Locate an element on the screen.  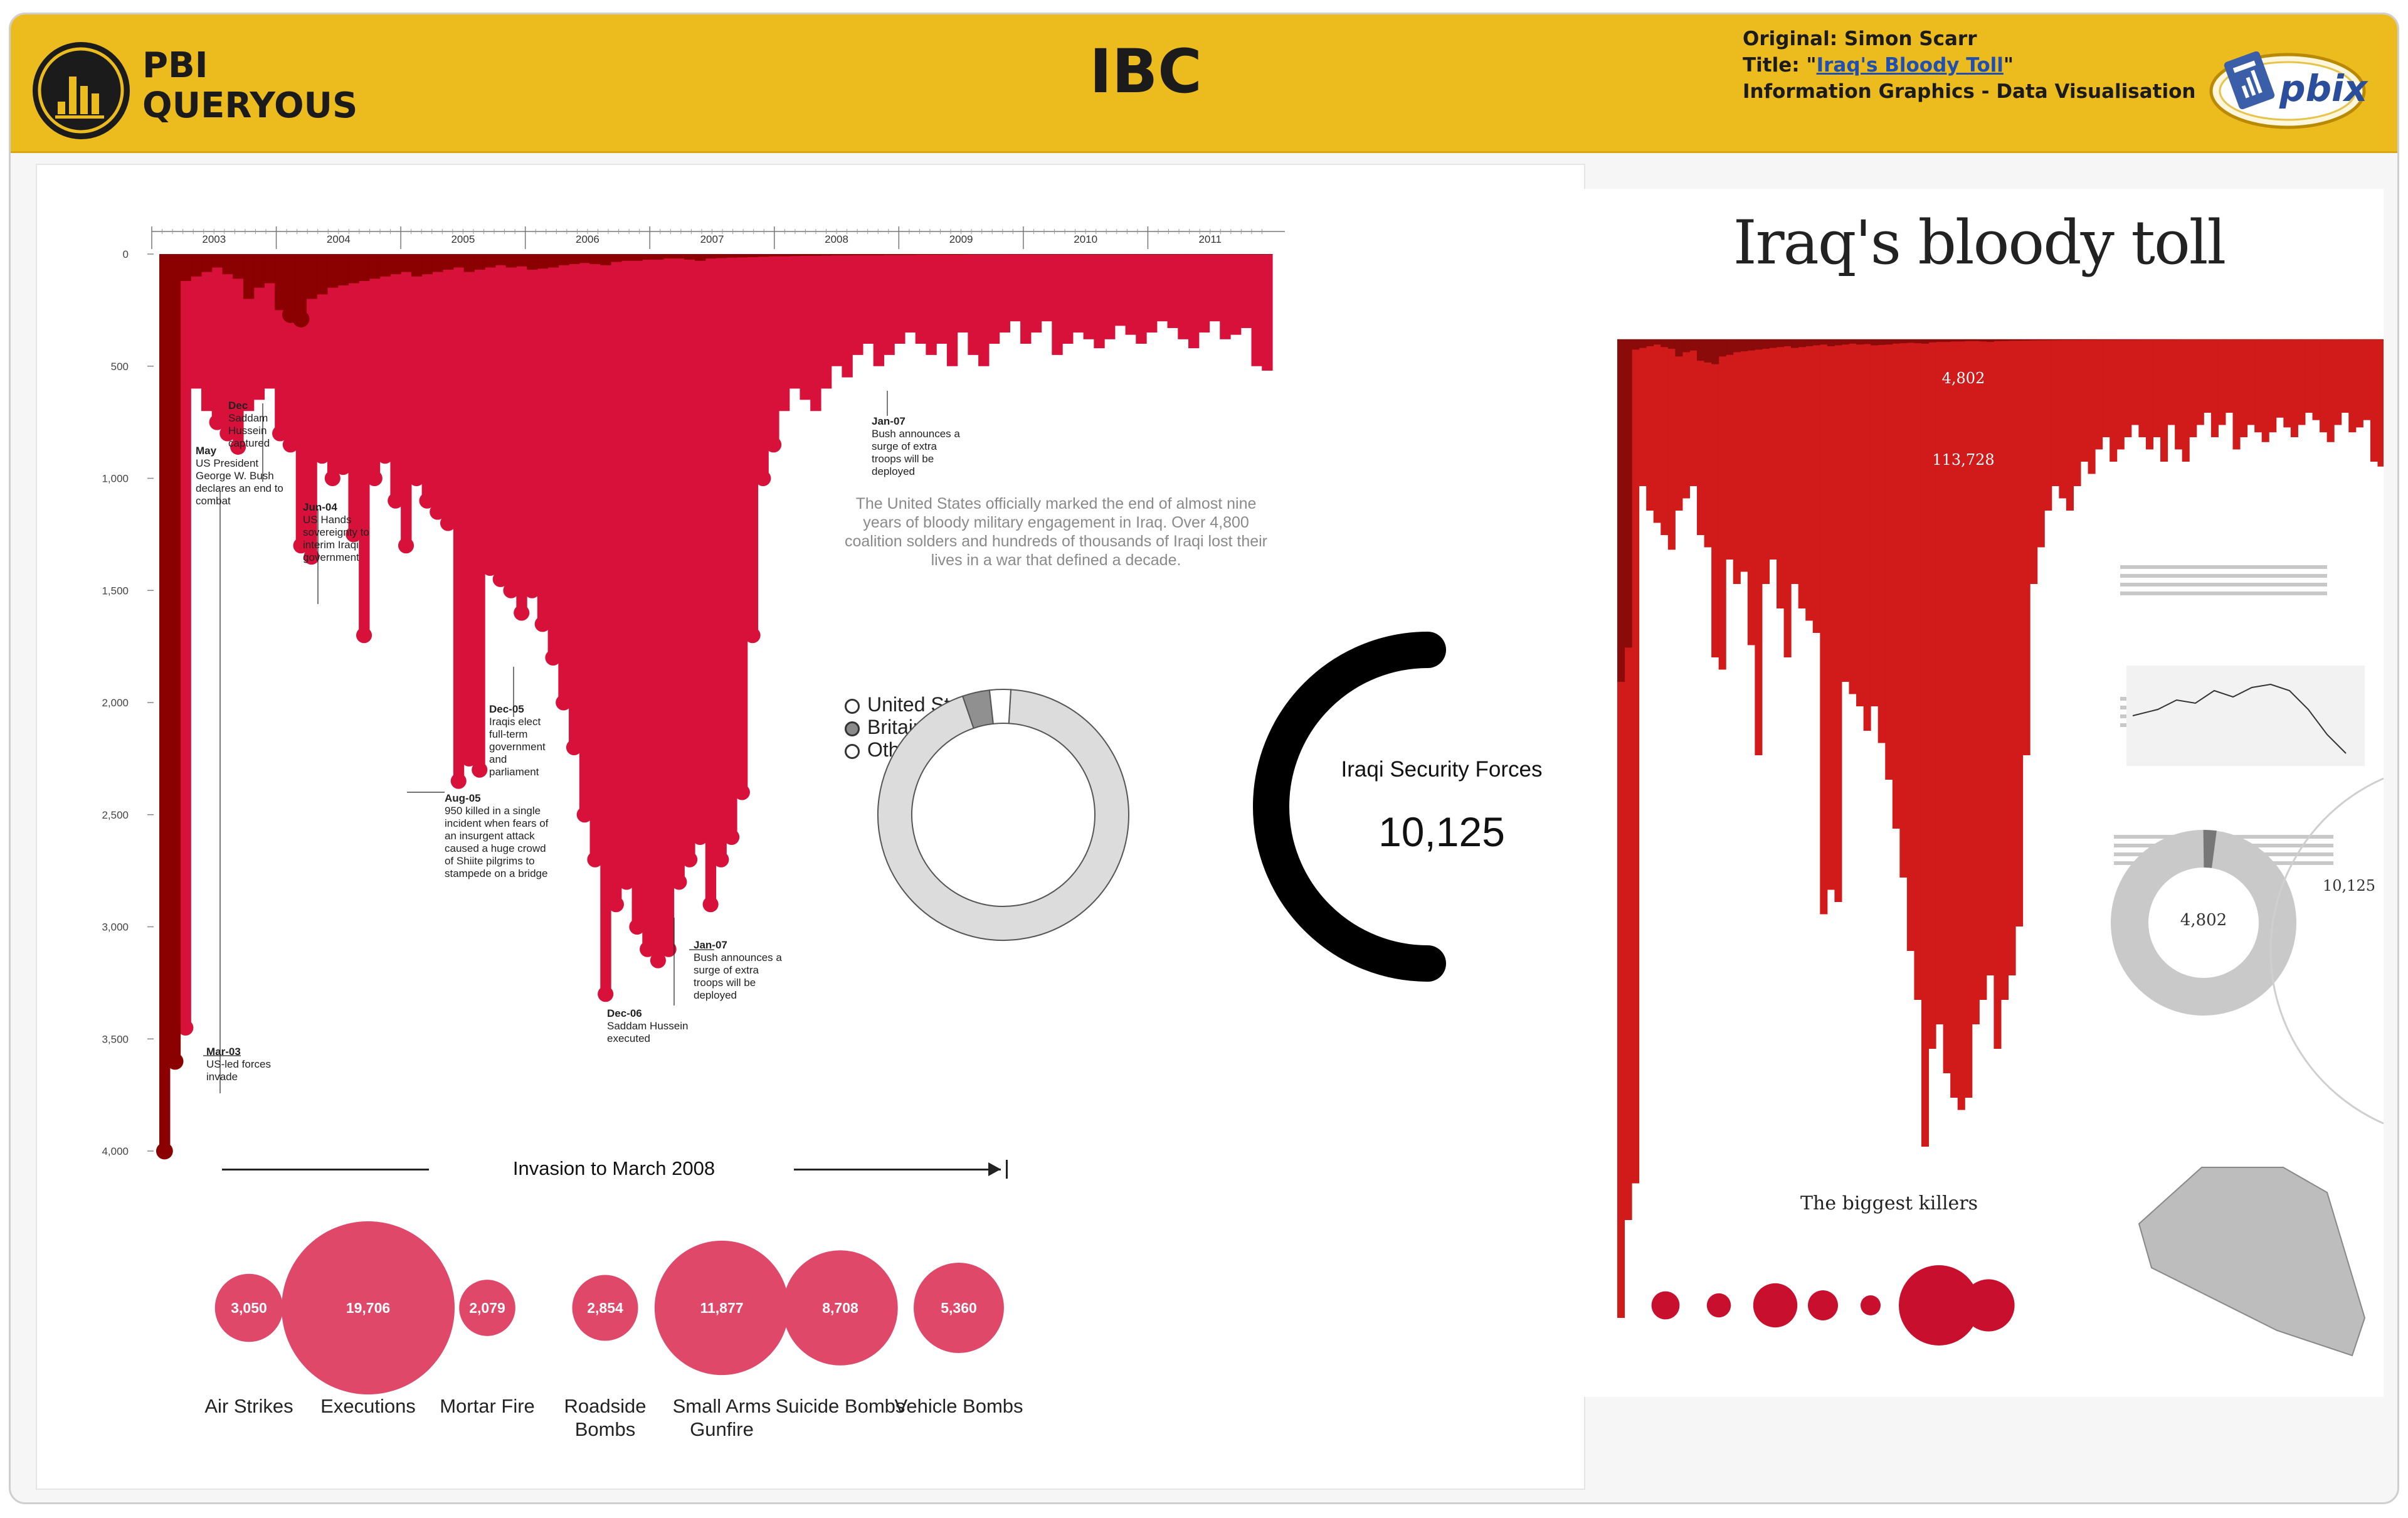
annotation-mar-03: Mar-03 US-led forces invade is located at coordinates (247, 1064).